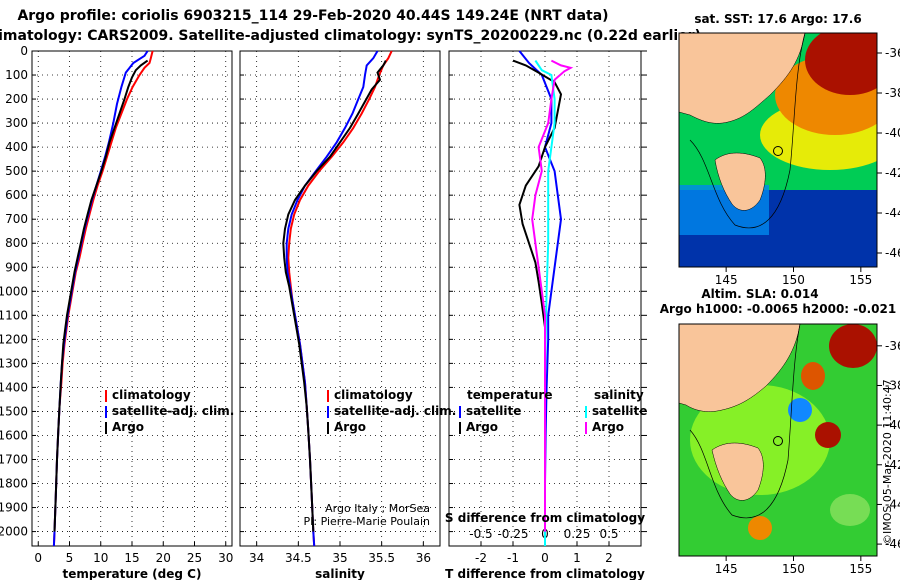 The width and height of the screenshot is (900, 584). I want to click on series-climatology, so click(103, 298).